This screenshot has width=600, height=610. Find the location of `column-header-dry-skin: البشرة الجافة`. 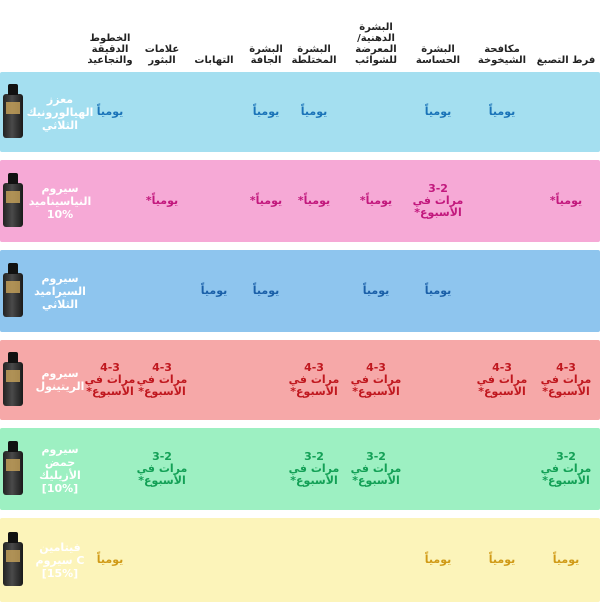

column-header-dry-skin: البشرة الجافة is located at coordinates (266, 55).